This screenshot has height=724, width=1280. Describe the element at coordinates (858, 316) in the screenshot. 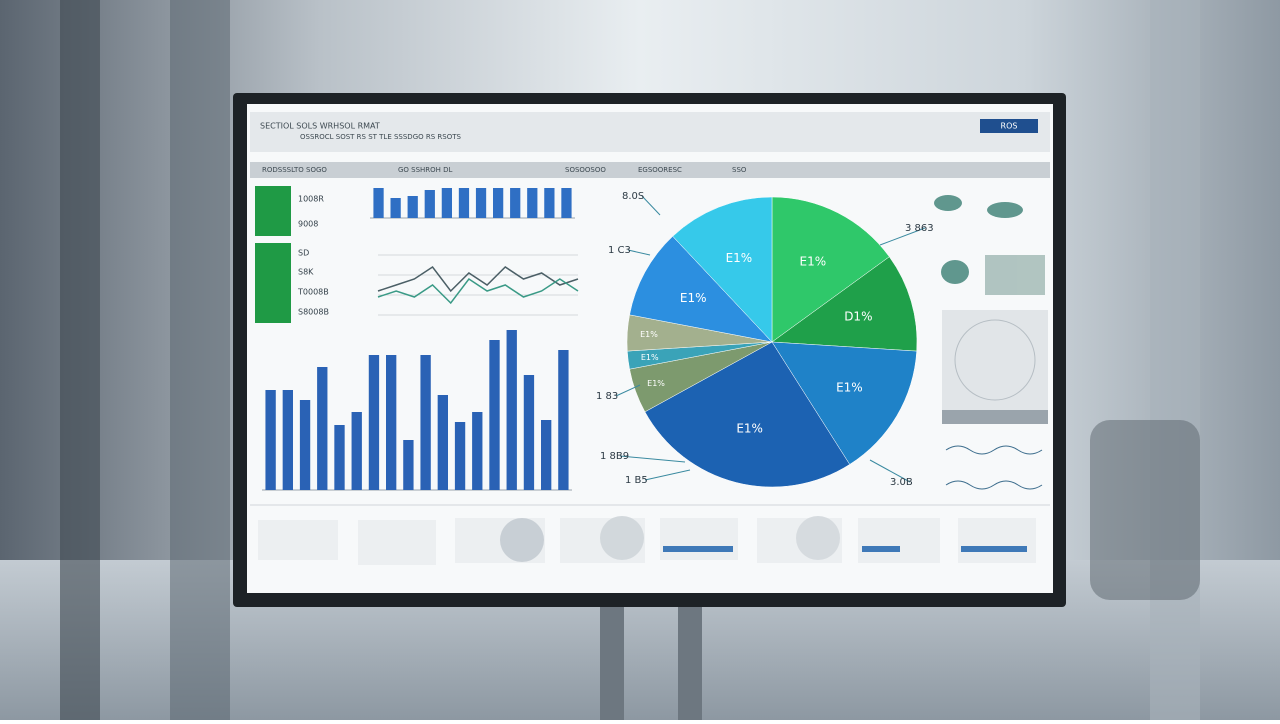

I see `slice-label: D1%` at that location.